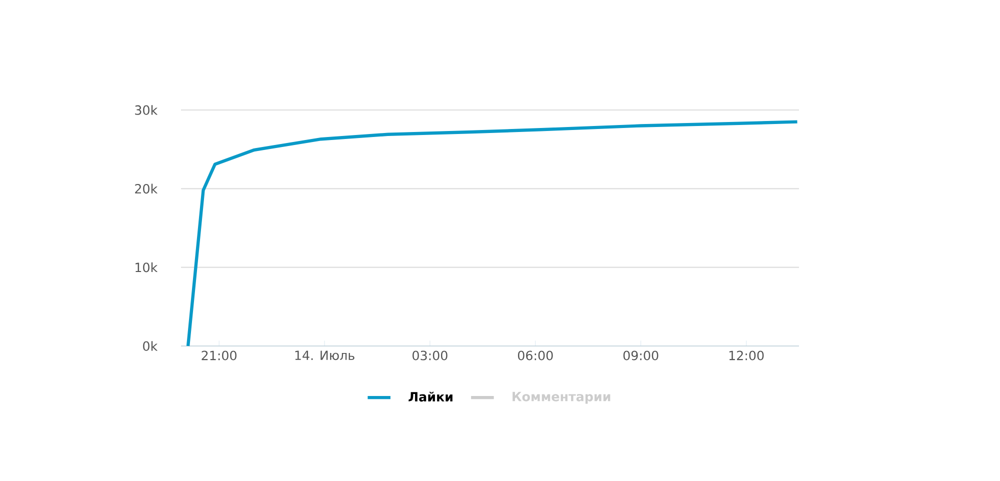  What do you see at coordinates (535, 355) in the screenshot?
I see `x-tick-label: 06:00` at bounding box center [535, 355].